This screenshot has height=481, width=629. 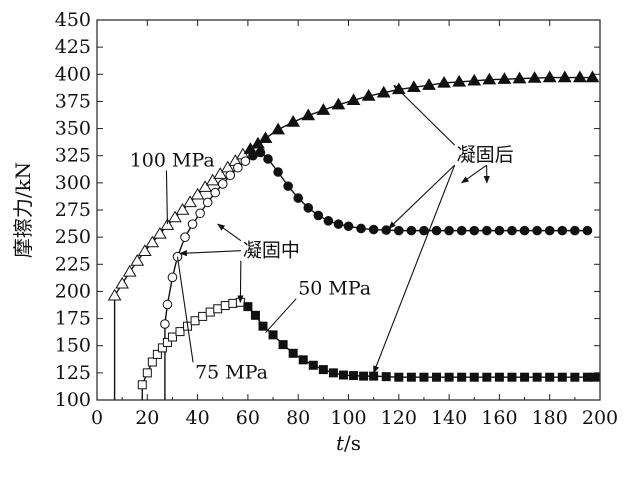 I want to click on x-tick-label: 60, so click(x=248, y=418).